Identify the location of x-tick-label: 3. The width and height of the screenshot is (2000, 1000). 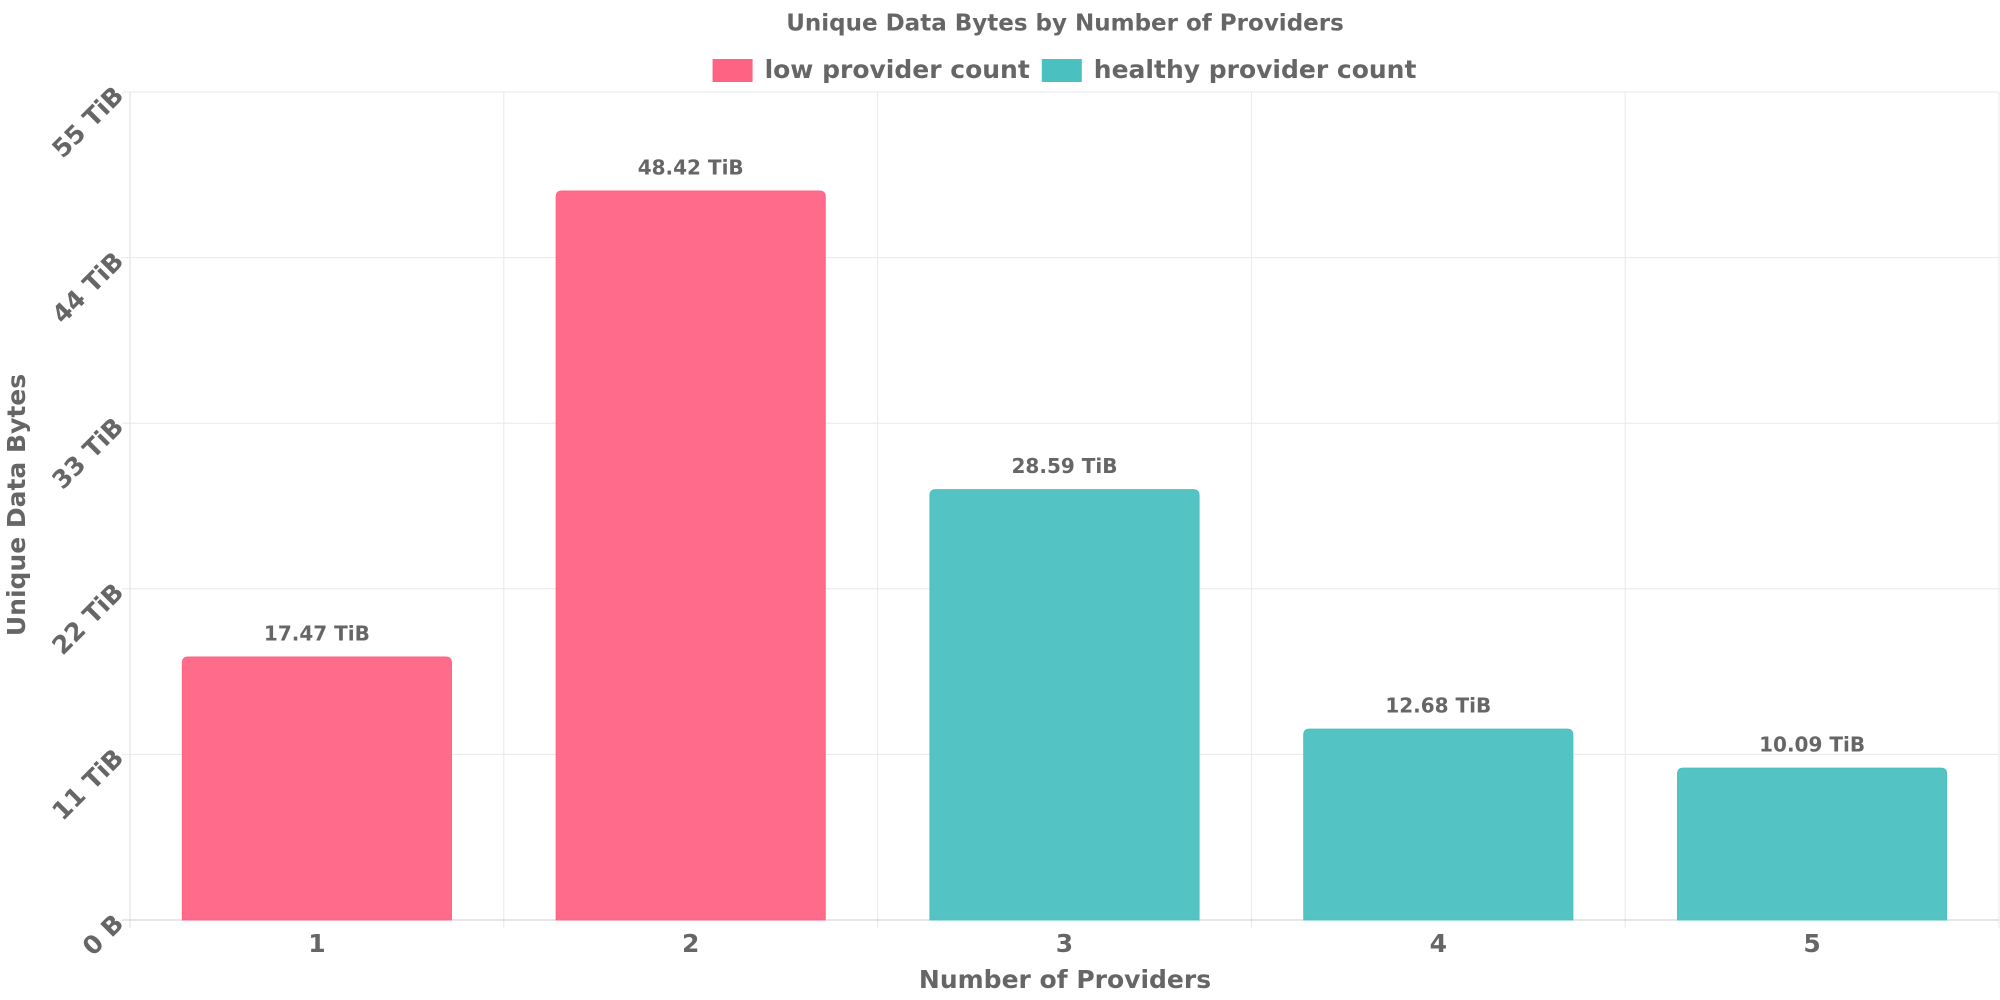
(1064, 943).